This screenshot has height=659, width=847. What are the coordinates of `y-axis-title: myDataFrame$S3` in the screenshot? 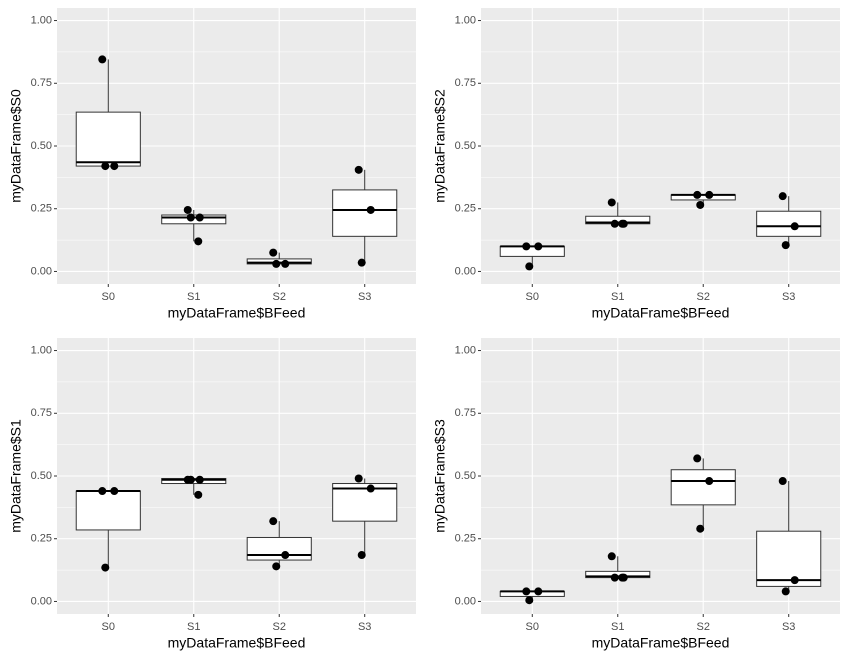 It's located at (440, 476).